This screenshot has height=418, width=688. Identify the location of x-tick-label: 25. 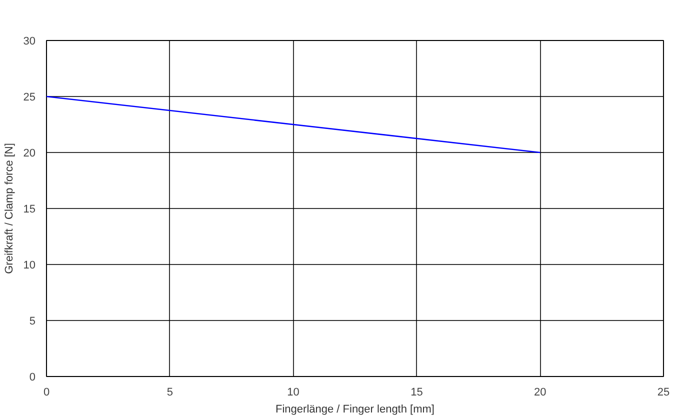
(663, 392).